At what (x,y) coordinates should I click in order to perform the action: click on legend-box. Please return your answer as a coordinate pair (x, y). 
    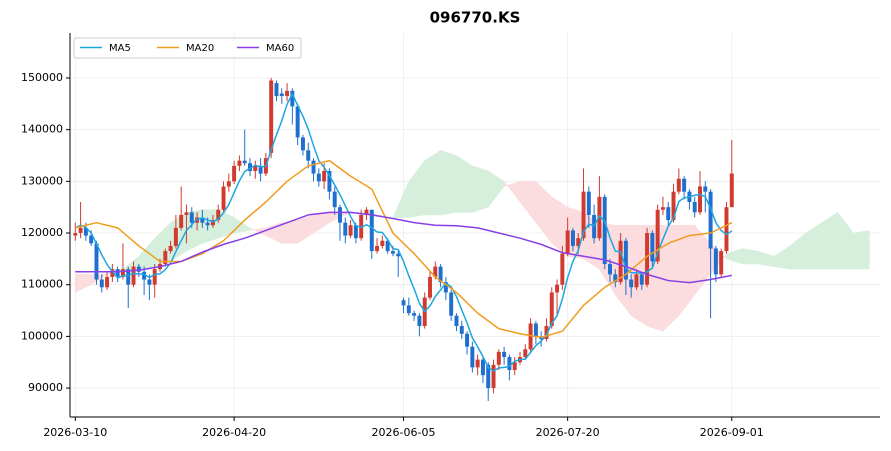
    Looking at the image, I should click on (187, 48).